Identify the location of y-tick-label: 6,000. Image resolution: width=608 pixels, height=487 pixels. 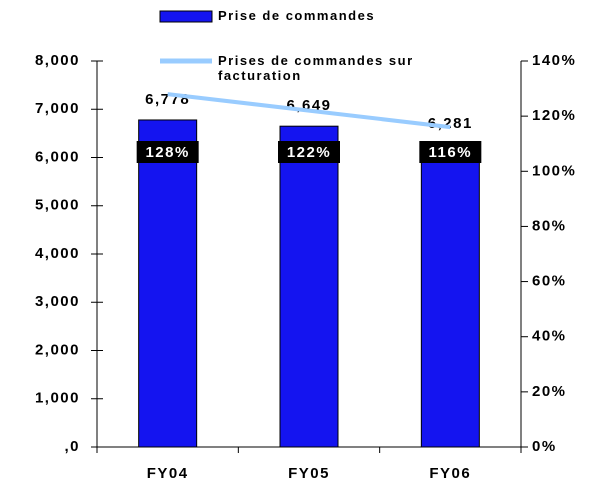
(57, 156).